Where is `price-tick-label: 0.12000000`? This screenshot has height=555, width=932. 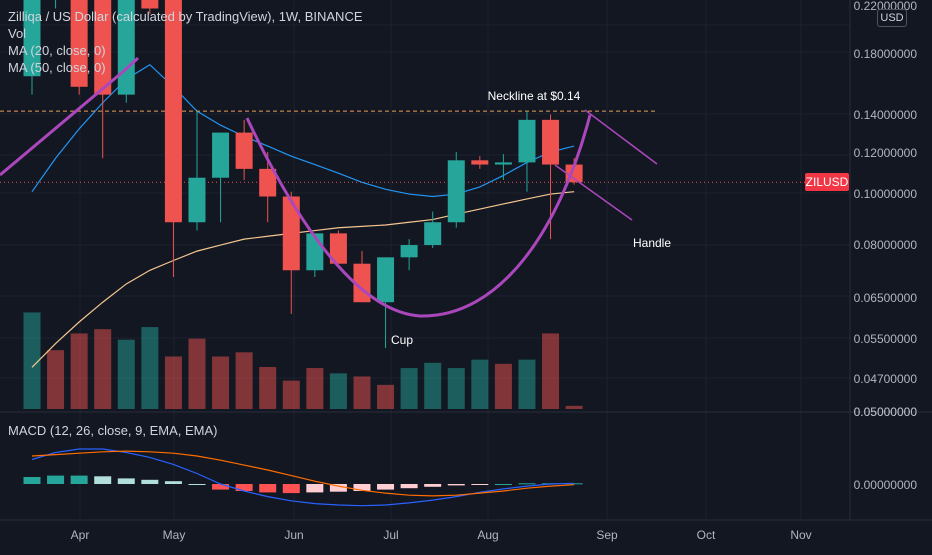 price-tick-label: 0.12000000 is located at coordinates (886, 153).